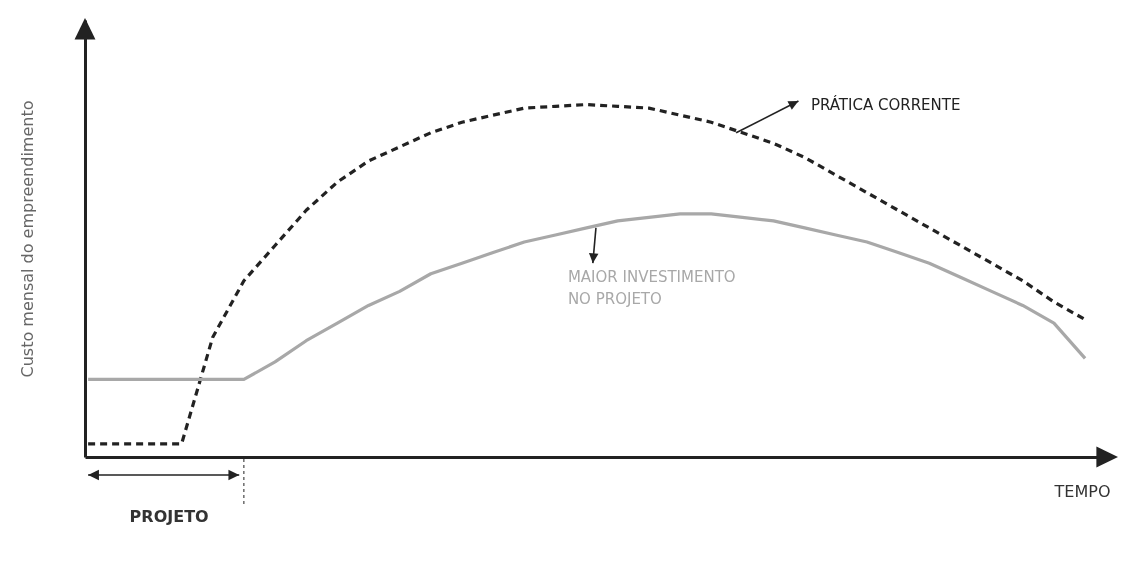 The image size is (1131, 576). Describe the element at coordinates (885, 104) in the screenshot. I see `legend-label: PRÁTICA CORRENTE` at that location.